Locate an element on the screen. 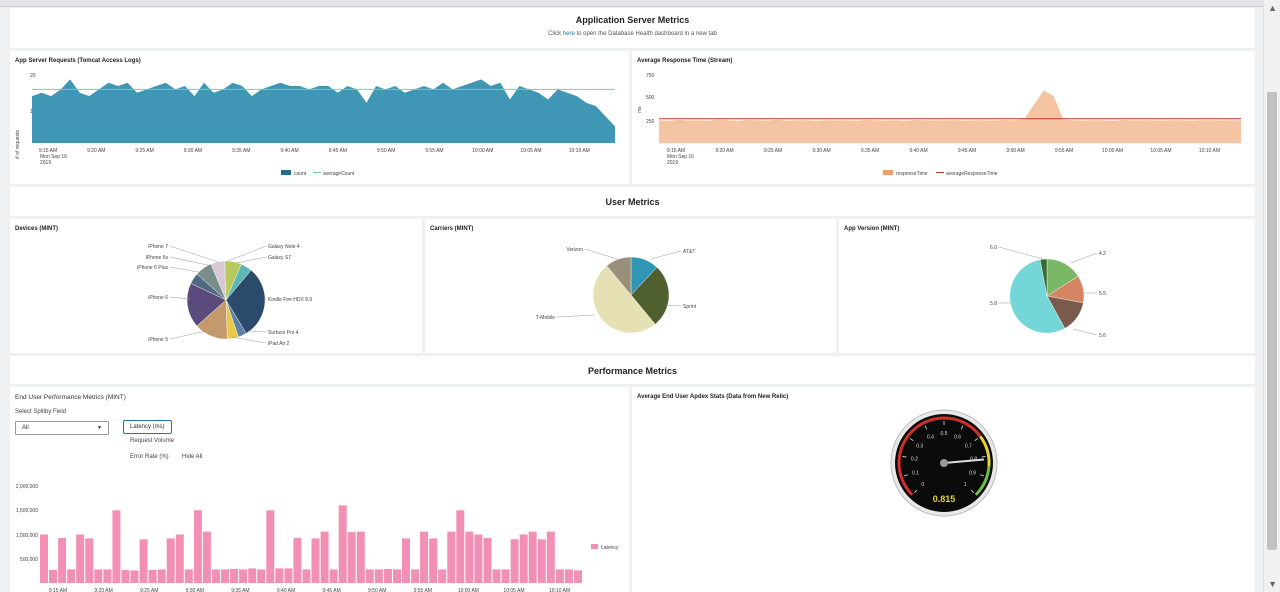 This screenshot has width=1280, height=592. performance-section-title: Performance Metrics is located at coordinates (632, 371).